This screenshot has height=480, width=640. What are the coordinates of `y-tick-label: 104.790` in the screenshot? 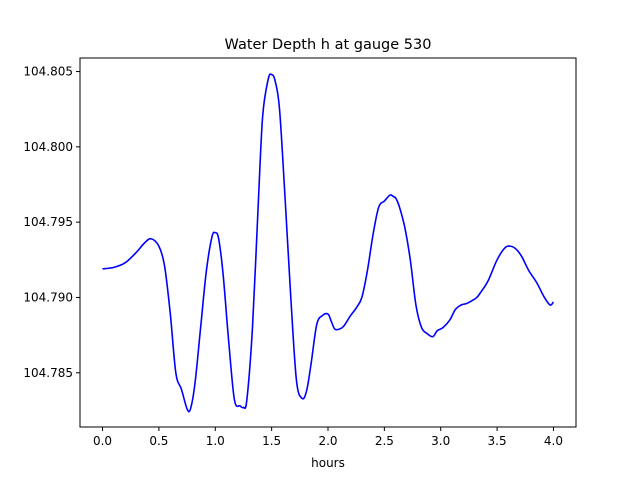 It's located at (48, 297).